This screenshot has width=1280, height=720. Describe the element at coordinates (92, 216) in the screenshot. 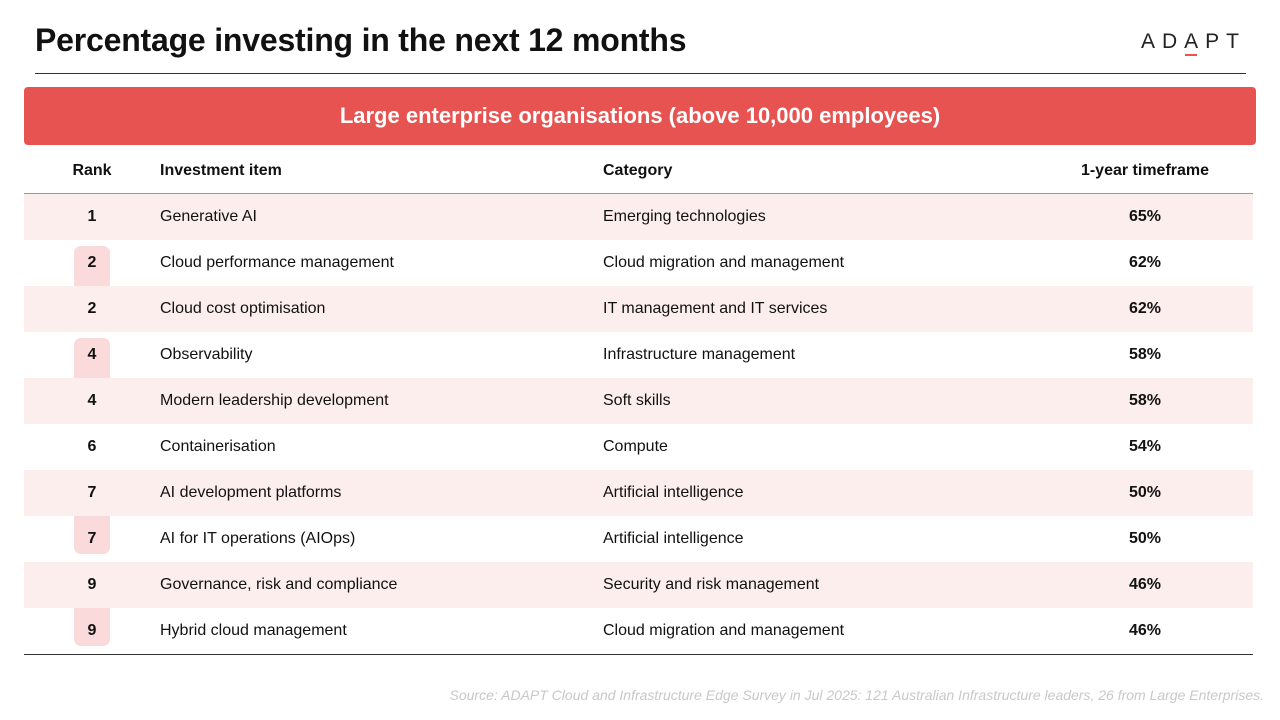

I see `rank-cell: 1` at that location.